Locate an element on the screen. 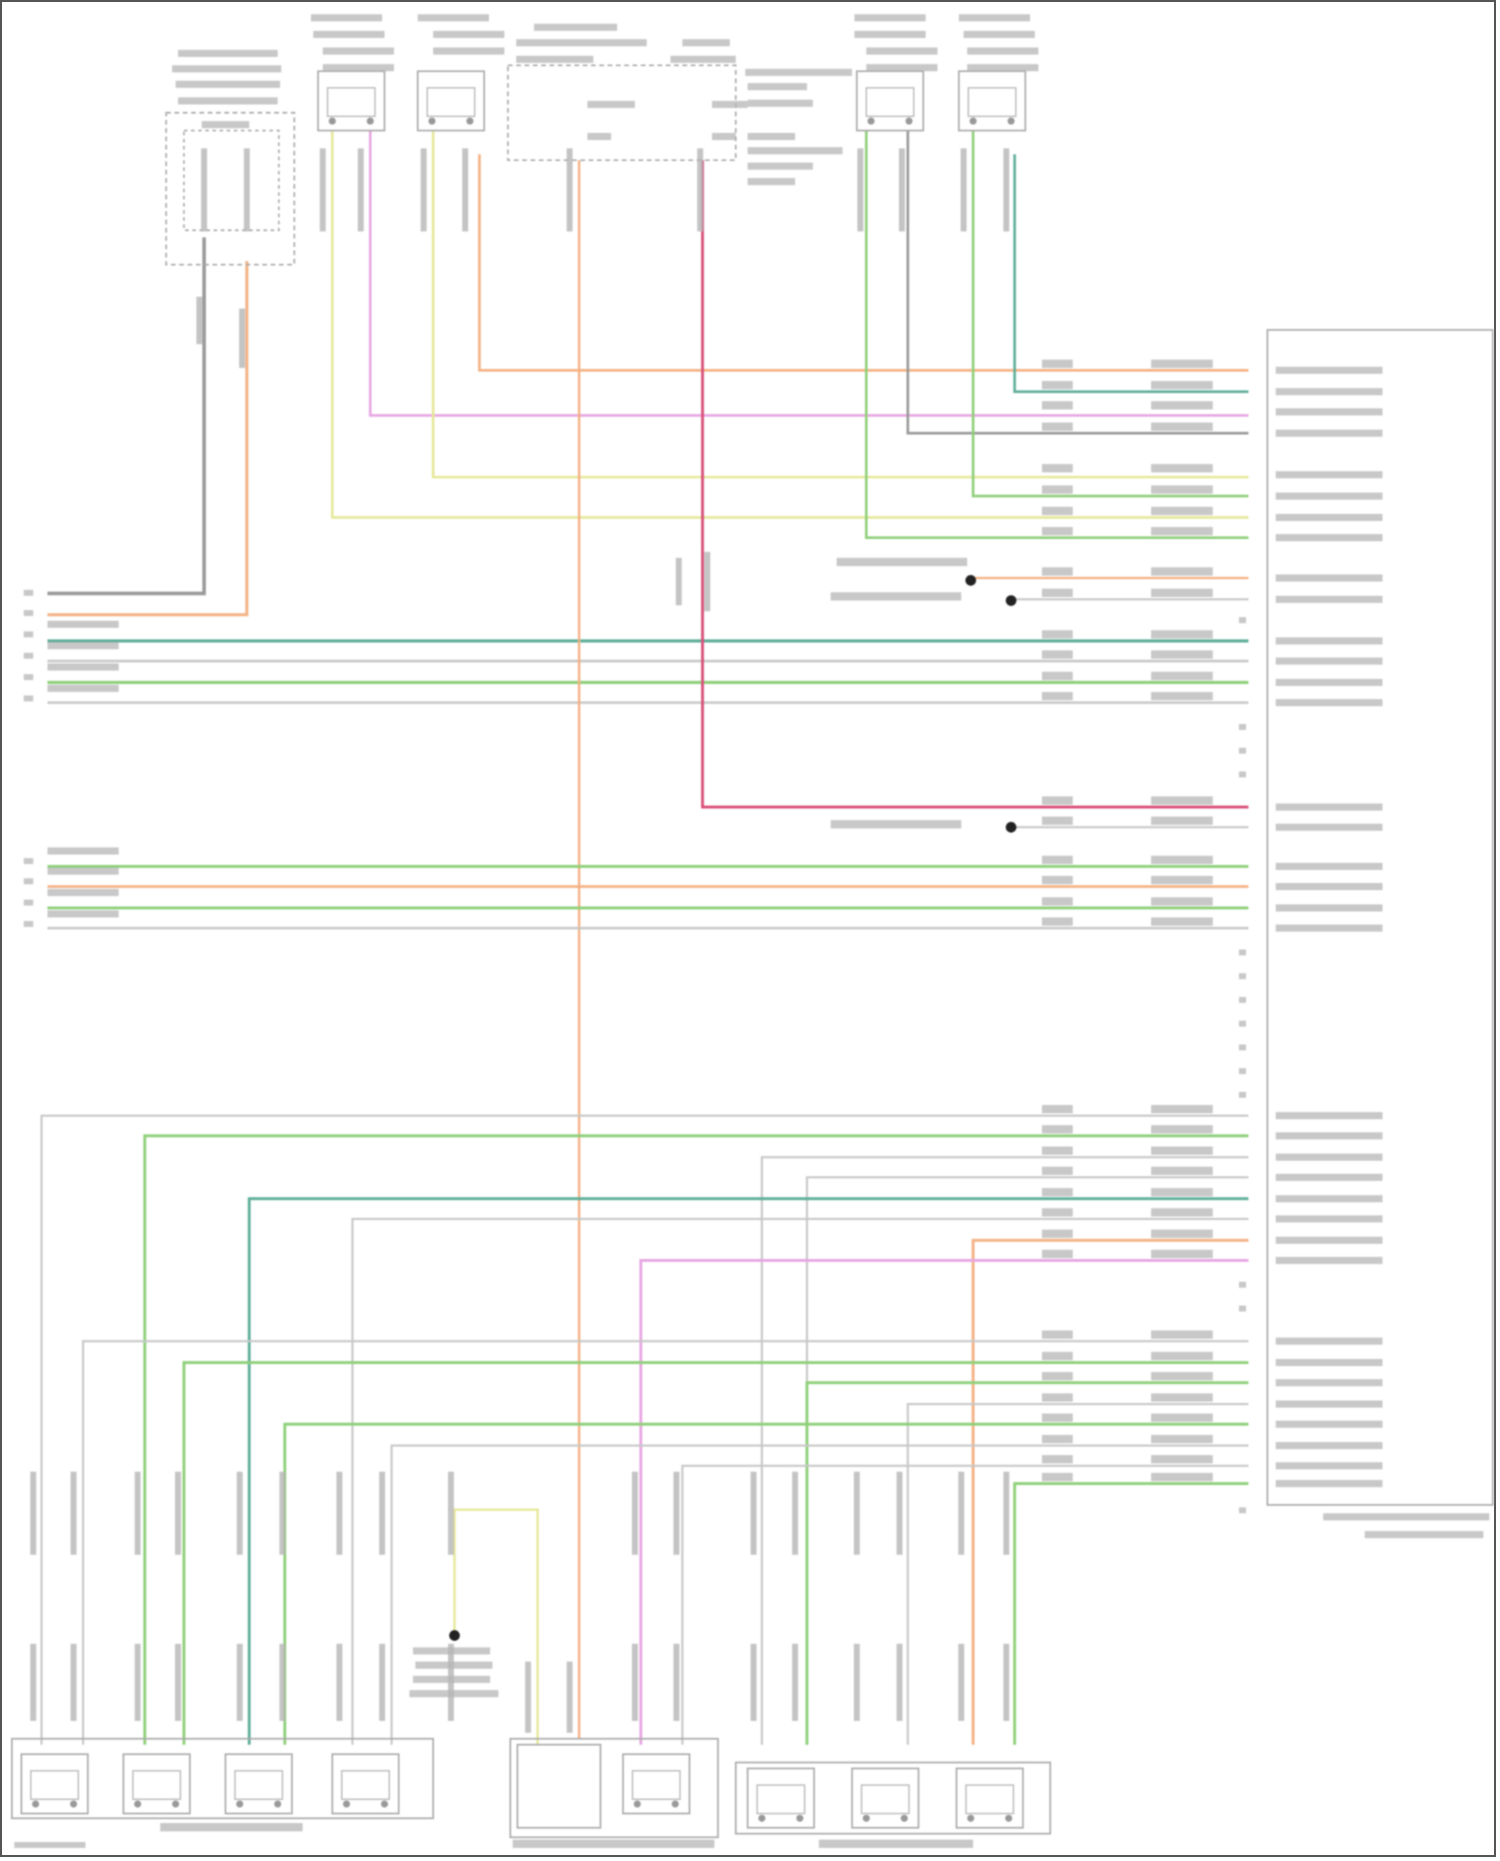  wire-red is located at coordinates (975, 484).